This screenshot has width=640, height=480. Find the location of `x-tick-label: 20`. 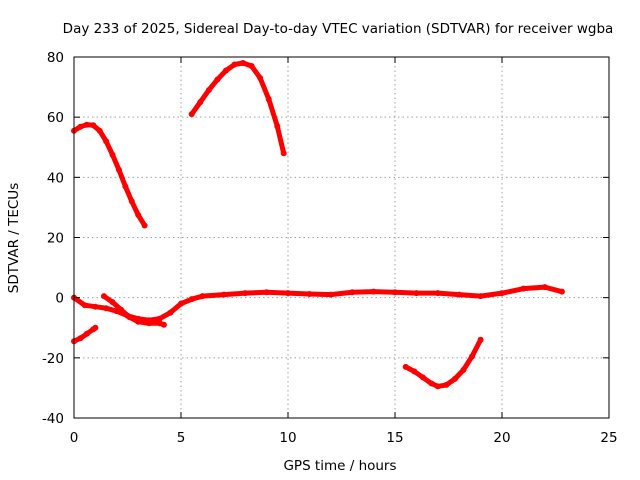

x-tick-label: 20 is located at coordinates (501, 438).